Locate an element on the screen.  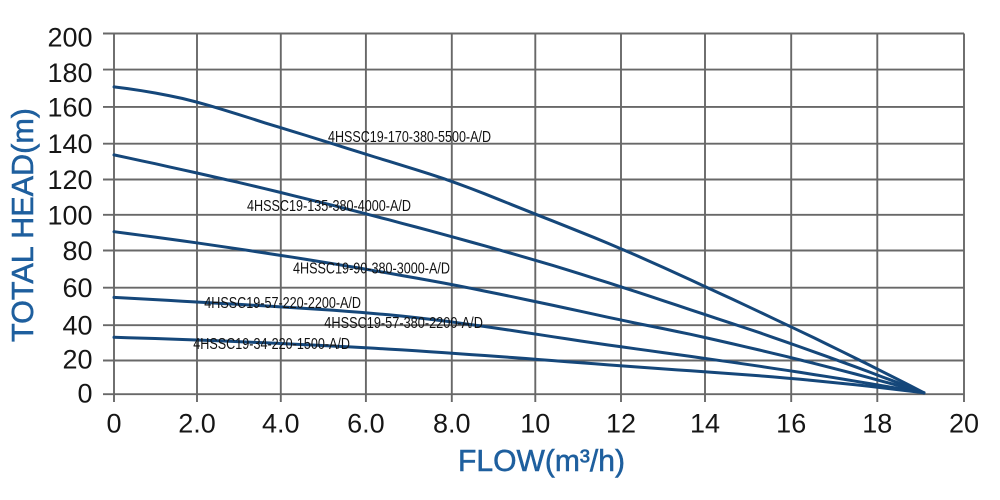
svg-text: 100 is located at coordinates (69, 215).